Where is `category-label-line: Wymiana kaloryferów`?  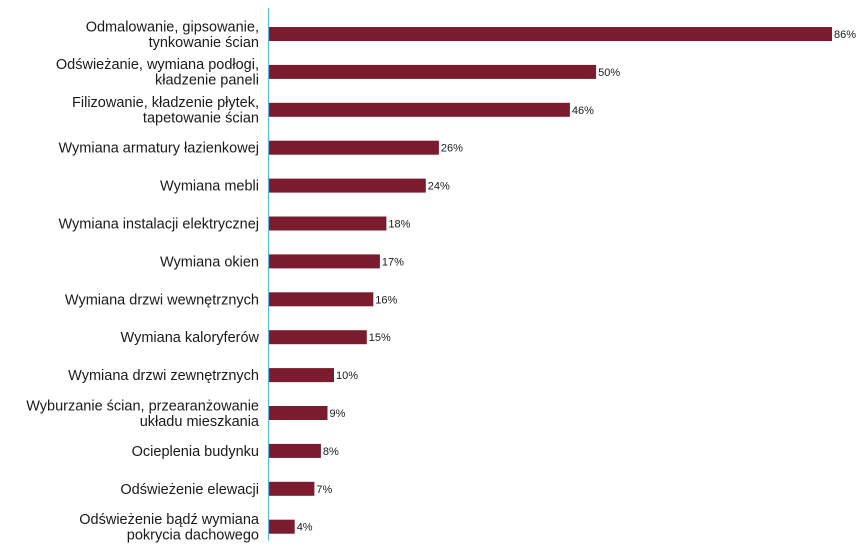
category-label-line: Wymiana kaloryferów is located at coordinates (190, 338).